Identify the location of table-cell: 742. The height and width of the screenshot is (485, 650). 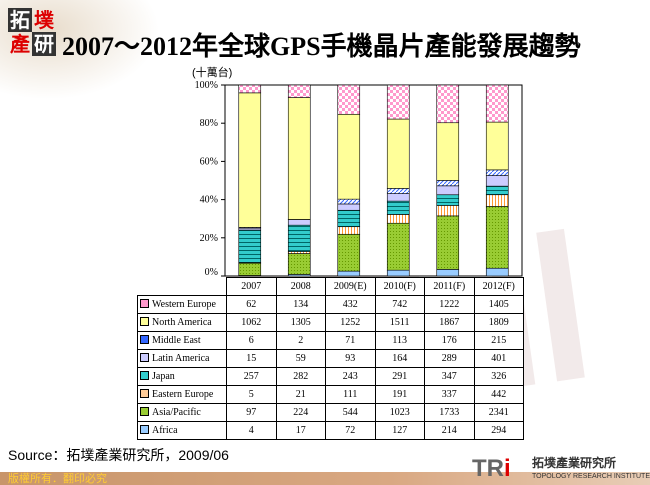
(399, 304).